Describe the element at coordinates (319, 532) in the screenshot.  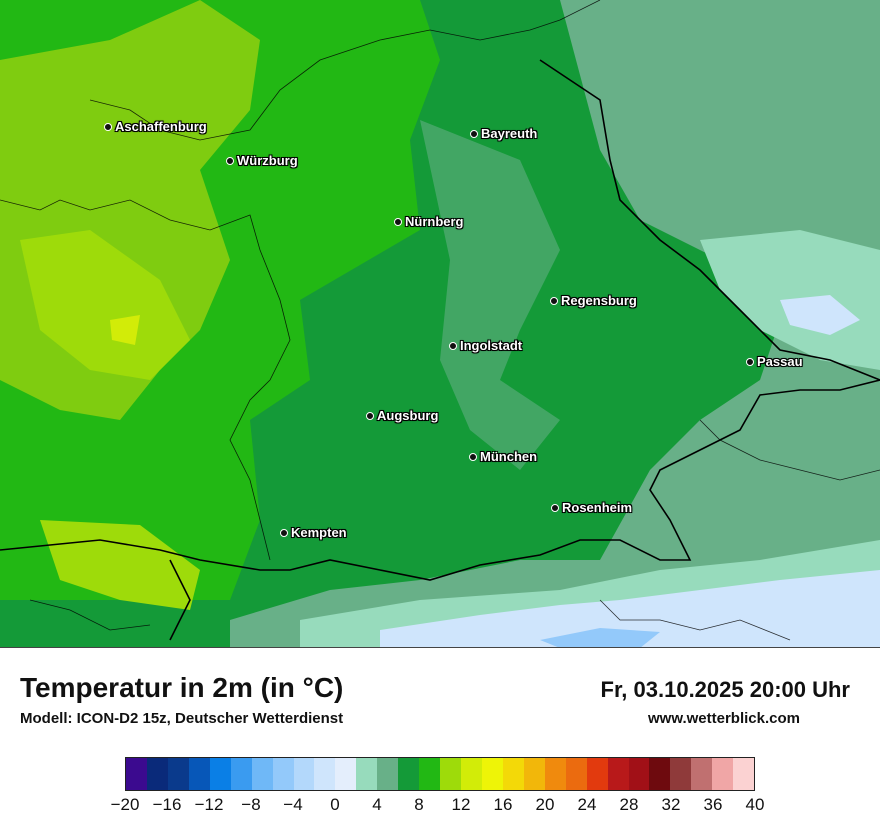
I see `city-label: Kempten` at that location.